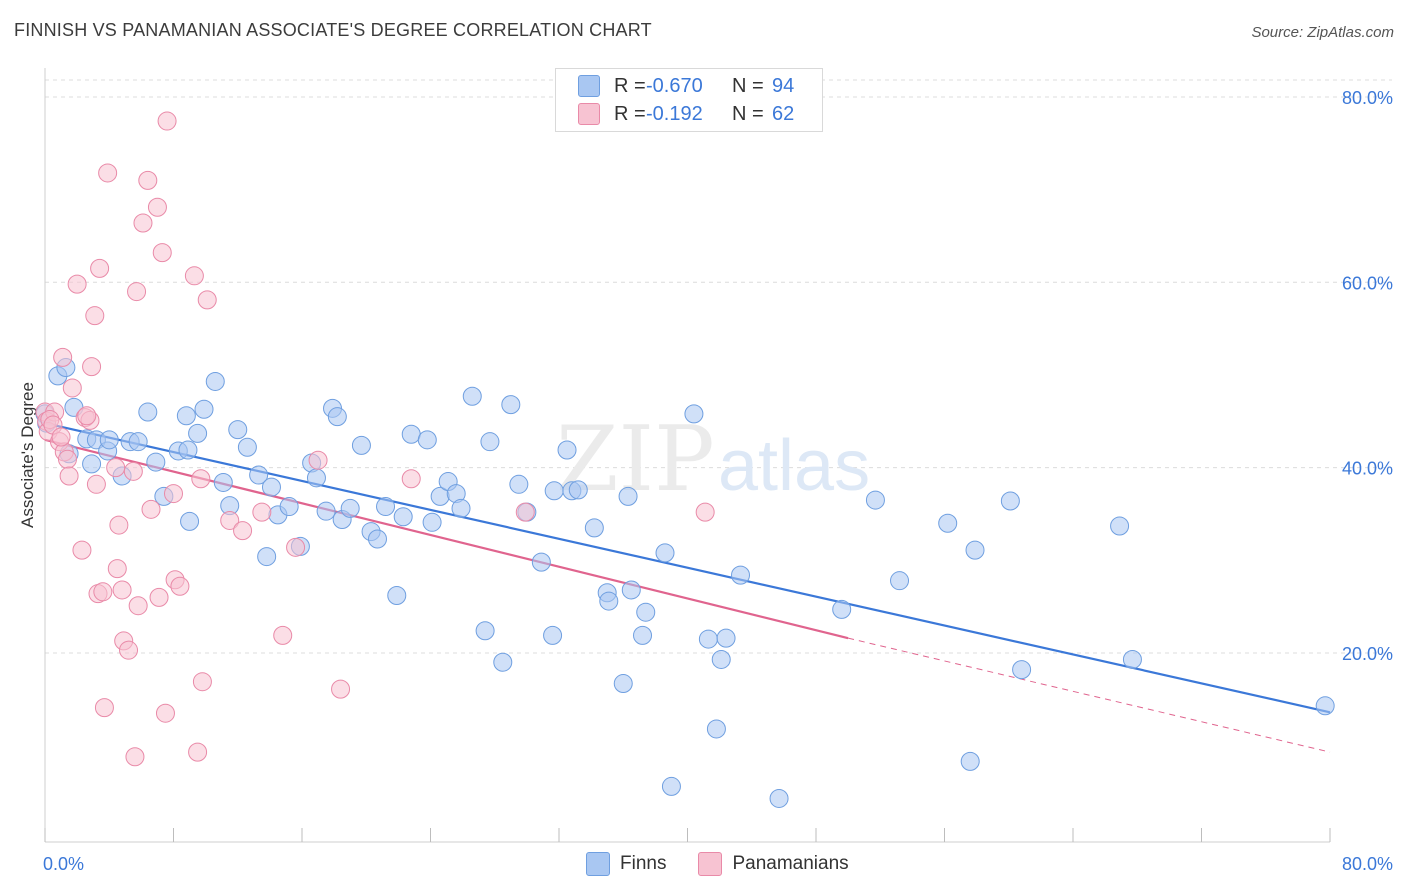  I want to click on stats-legend: R = -0.670 N = 94 R = -0.192 N = 62, so click(689, 100).